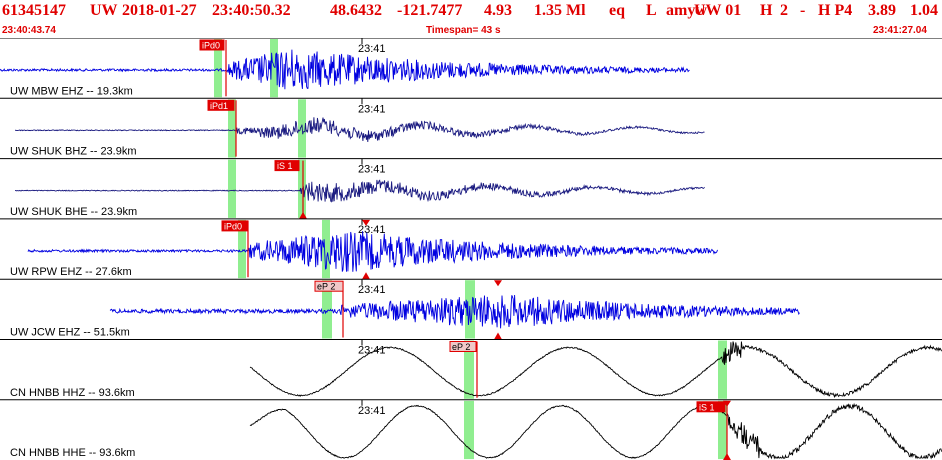 The height and width of the screenshot is (460, 942). I want to click on station-label: UW MBW EHZ -- 19.3km, so click(71, 91).